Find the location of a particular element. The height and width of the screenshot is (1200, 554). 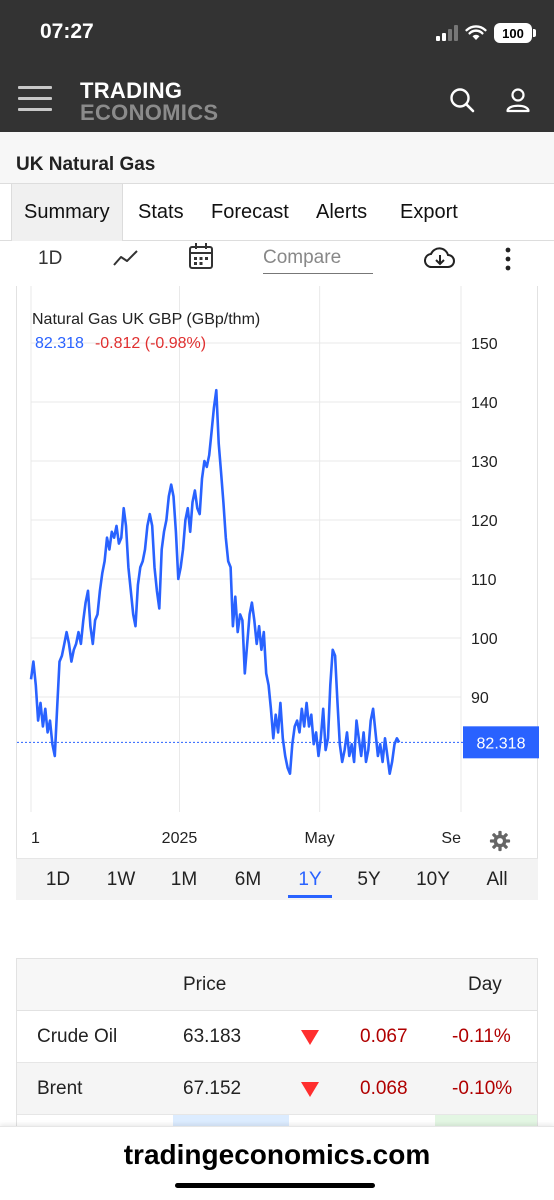

line-chart-type-icon is located at coordinates (126, 258).